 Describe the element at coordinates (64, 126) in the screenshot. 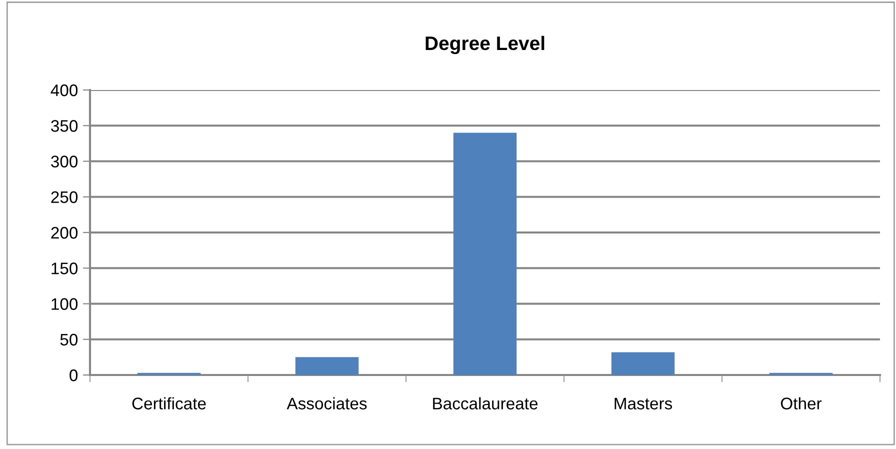

I see `y-tick-label: 350` at that location.